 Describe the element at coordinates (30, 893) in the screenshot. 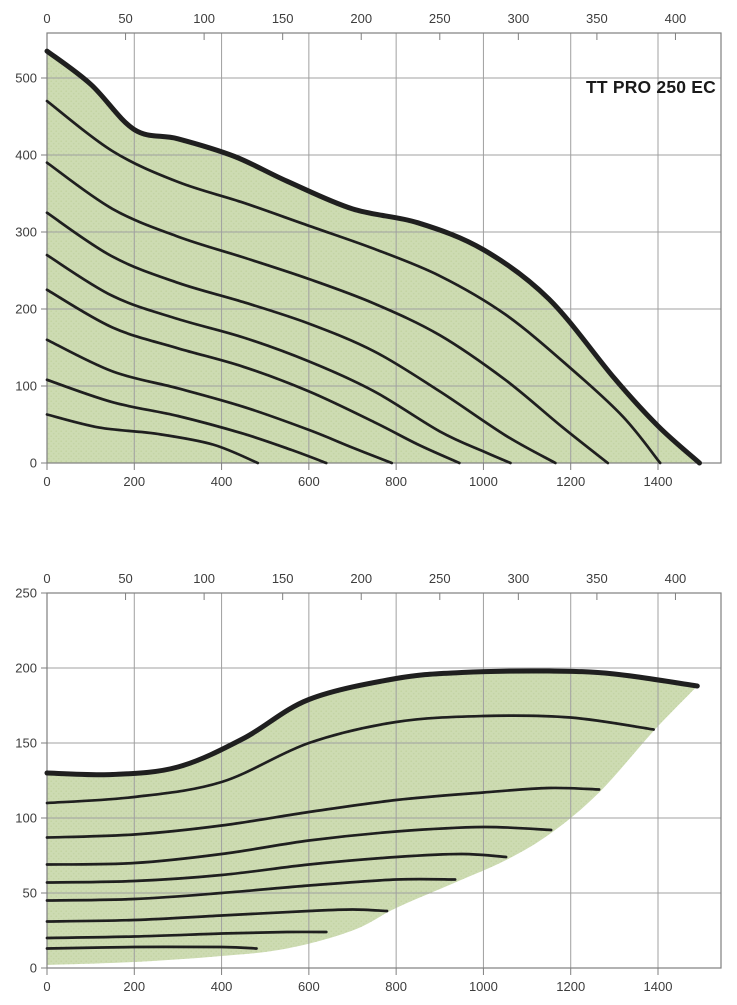

I see `y-axis-tick-label: 50` at that location.